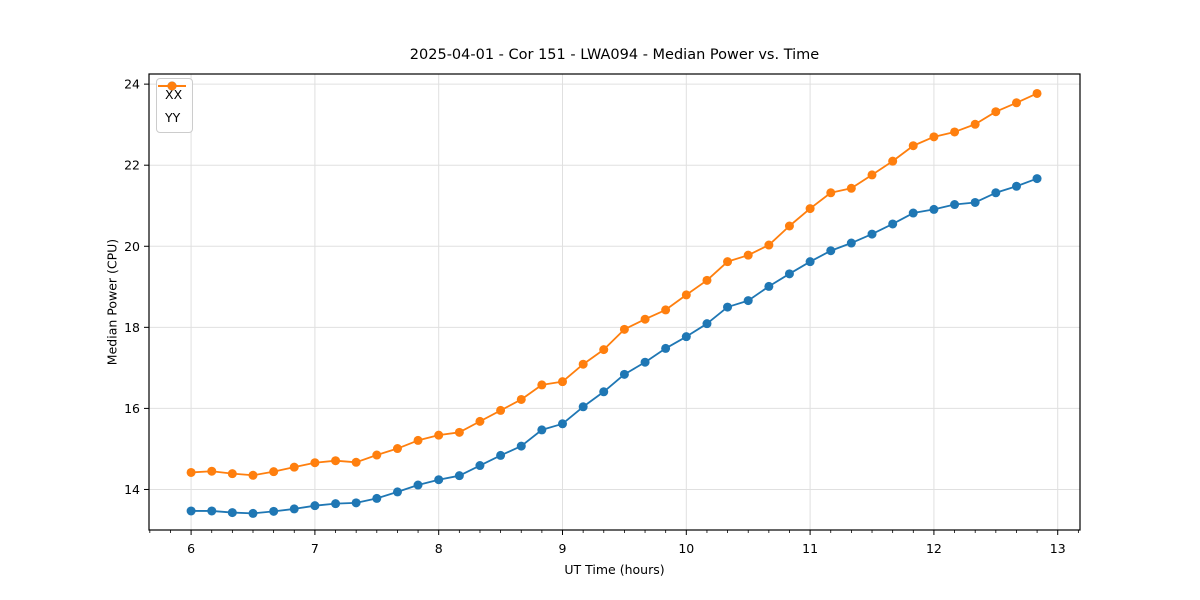  I want to click on x-tick-label: 11, so click(810, 548).